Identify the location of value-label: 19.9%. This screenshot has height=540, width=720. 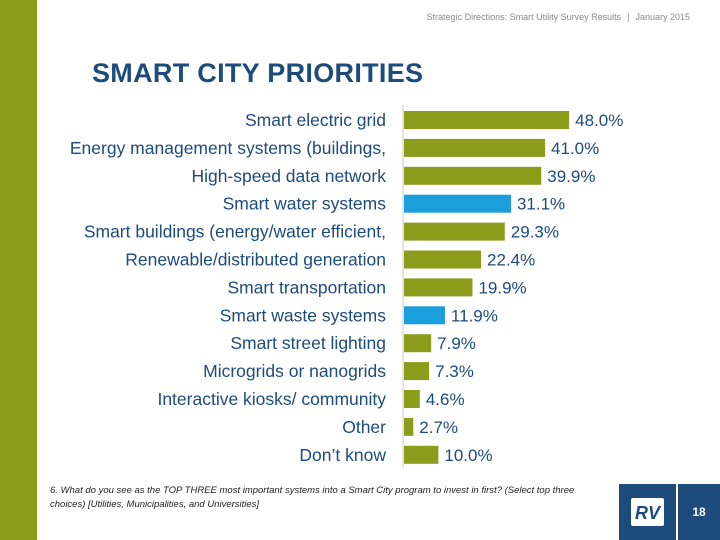
(502, 287).